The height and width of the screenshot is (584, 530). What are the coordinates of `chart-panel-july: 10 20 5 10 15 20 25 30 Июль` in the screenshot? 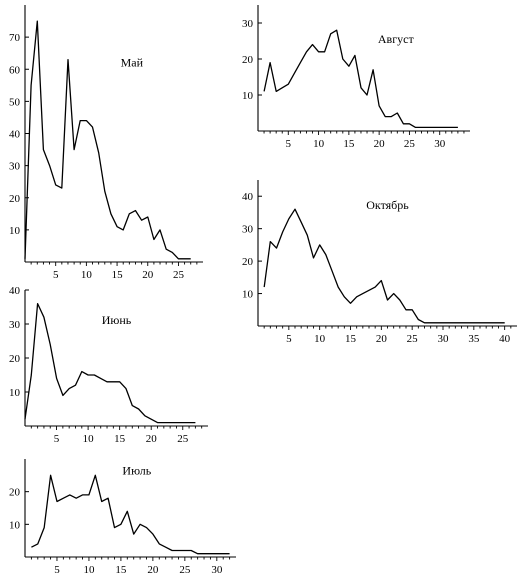 It's located at (122, 517).